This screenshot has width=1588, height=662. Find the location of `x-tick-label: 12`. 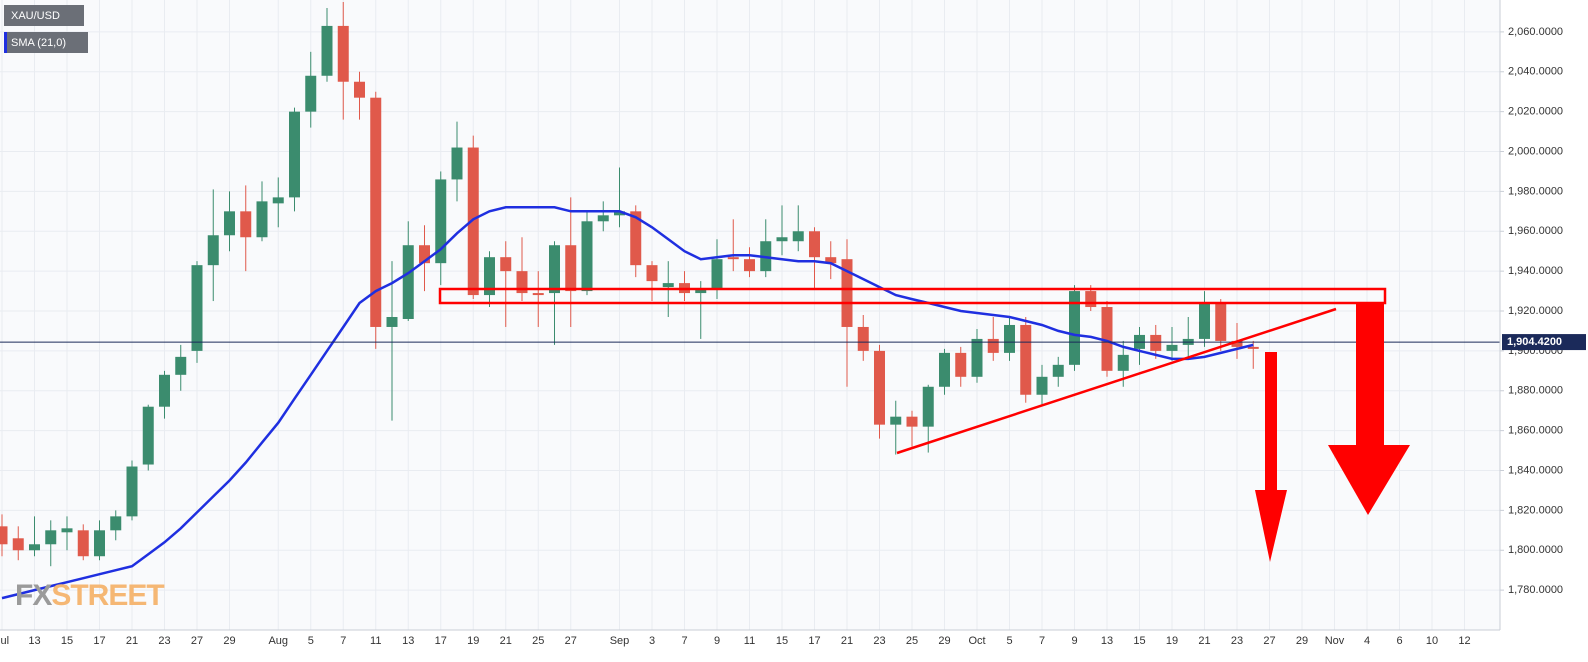

x-tick-label: 12 is located at coordinates (1464, 641).